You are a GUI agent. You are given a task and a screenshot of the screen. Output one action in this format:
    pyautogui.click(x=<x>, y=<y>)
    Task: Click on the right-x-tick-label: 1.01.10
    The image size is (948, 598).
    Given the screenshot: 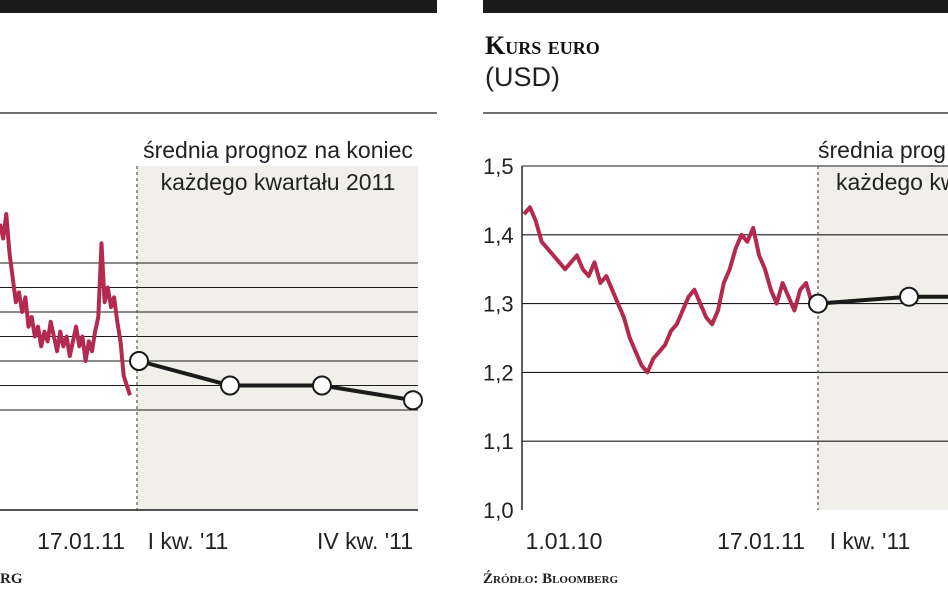 What is the action you would take?
    pyautogui.click(x=564, y=541)
    